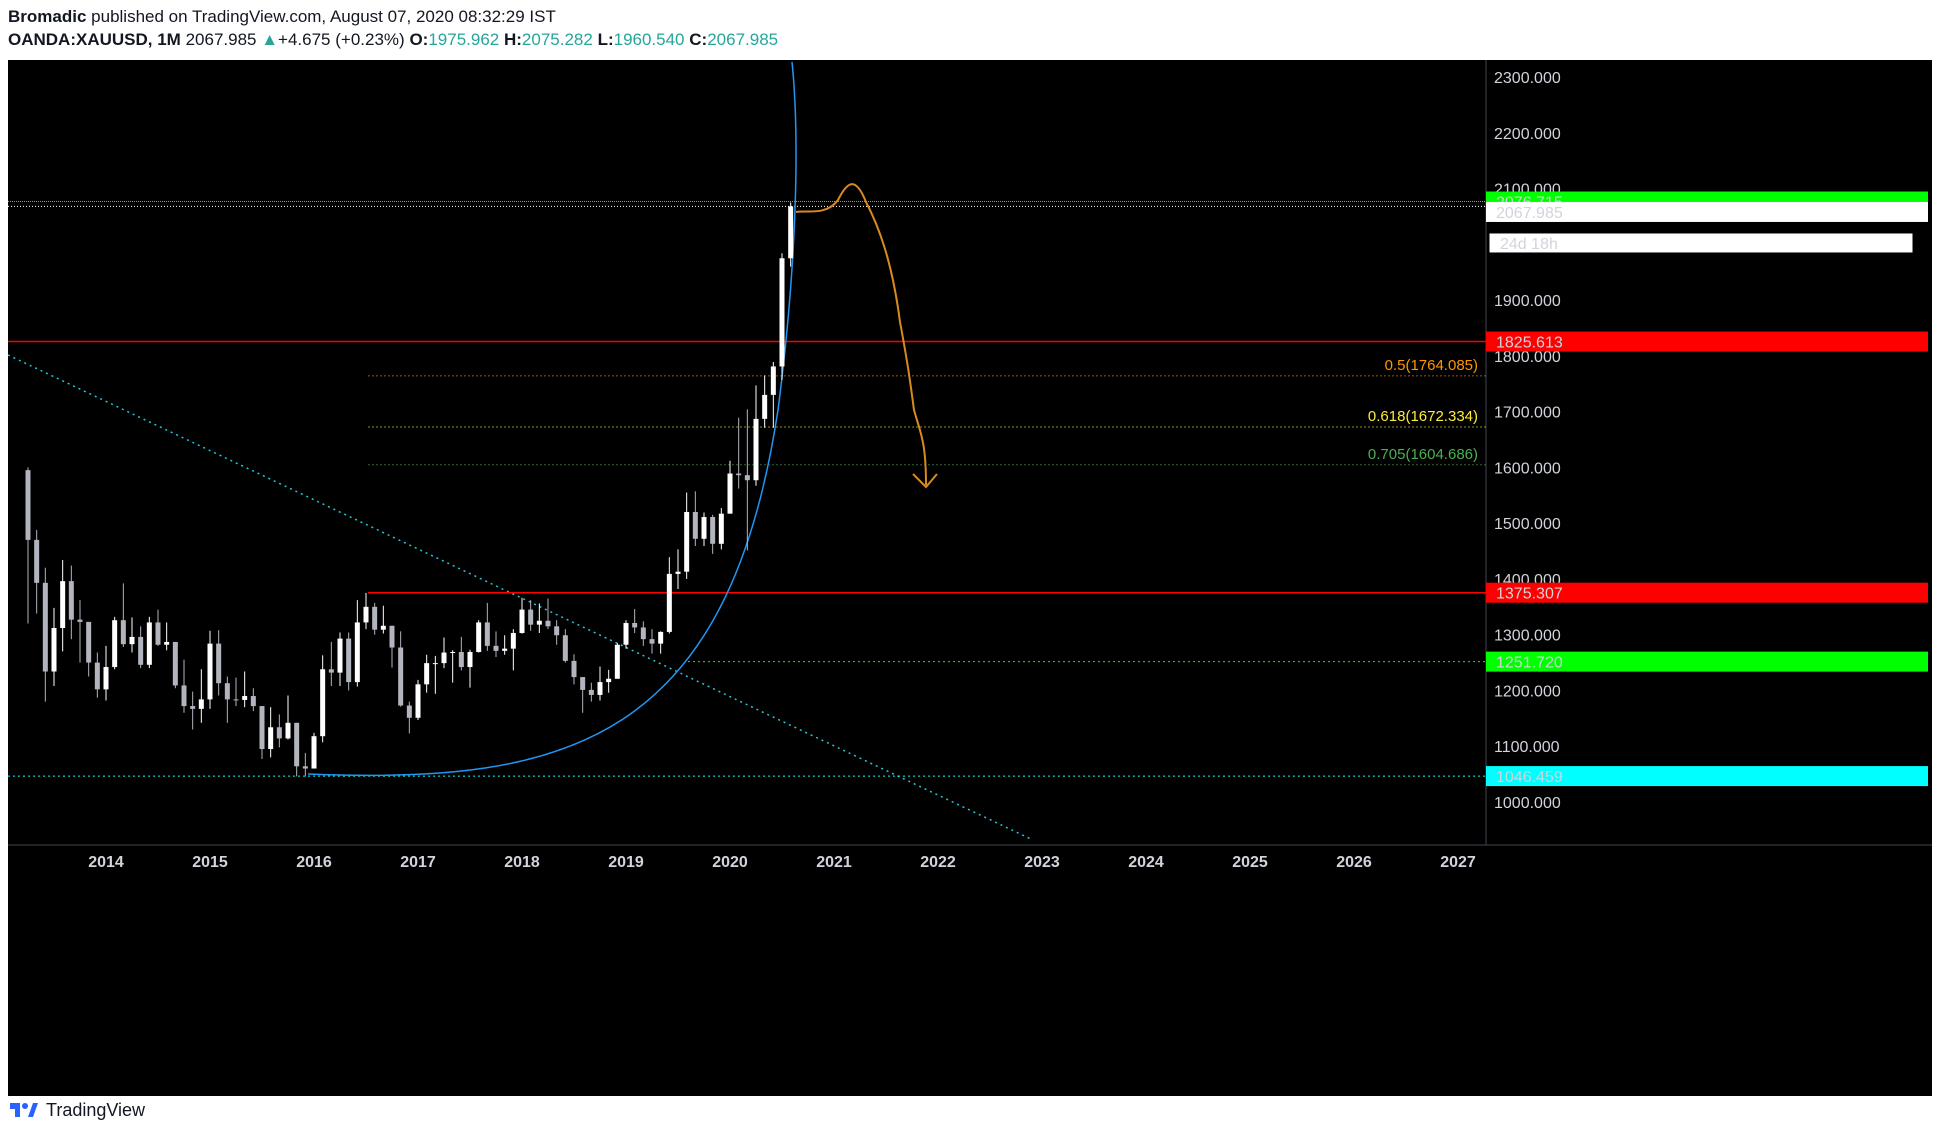 The width and height of the screenshot is (1940, 1135). What do you see at coordinates (25, 1109) in the screenshot?
I see `tradingview-logo-icon` at bounding box center [25, 1109].